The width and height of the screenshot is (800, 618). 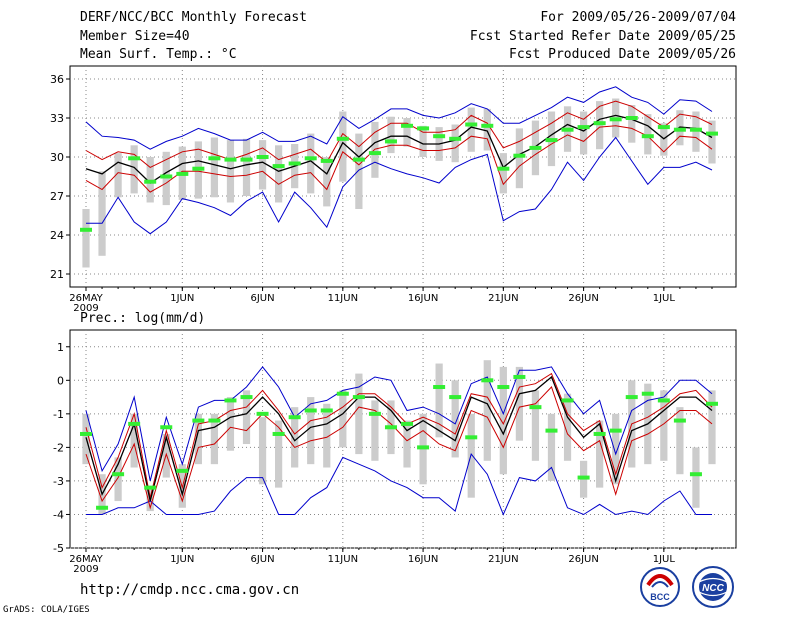 What do you see at coordinates (58, 447) in the screenshot?
I see `prec-ytick-label: -2` at bounding box center [58, 447].